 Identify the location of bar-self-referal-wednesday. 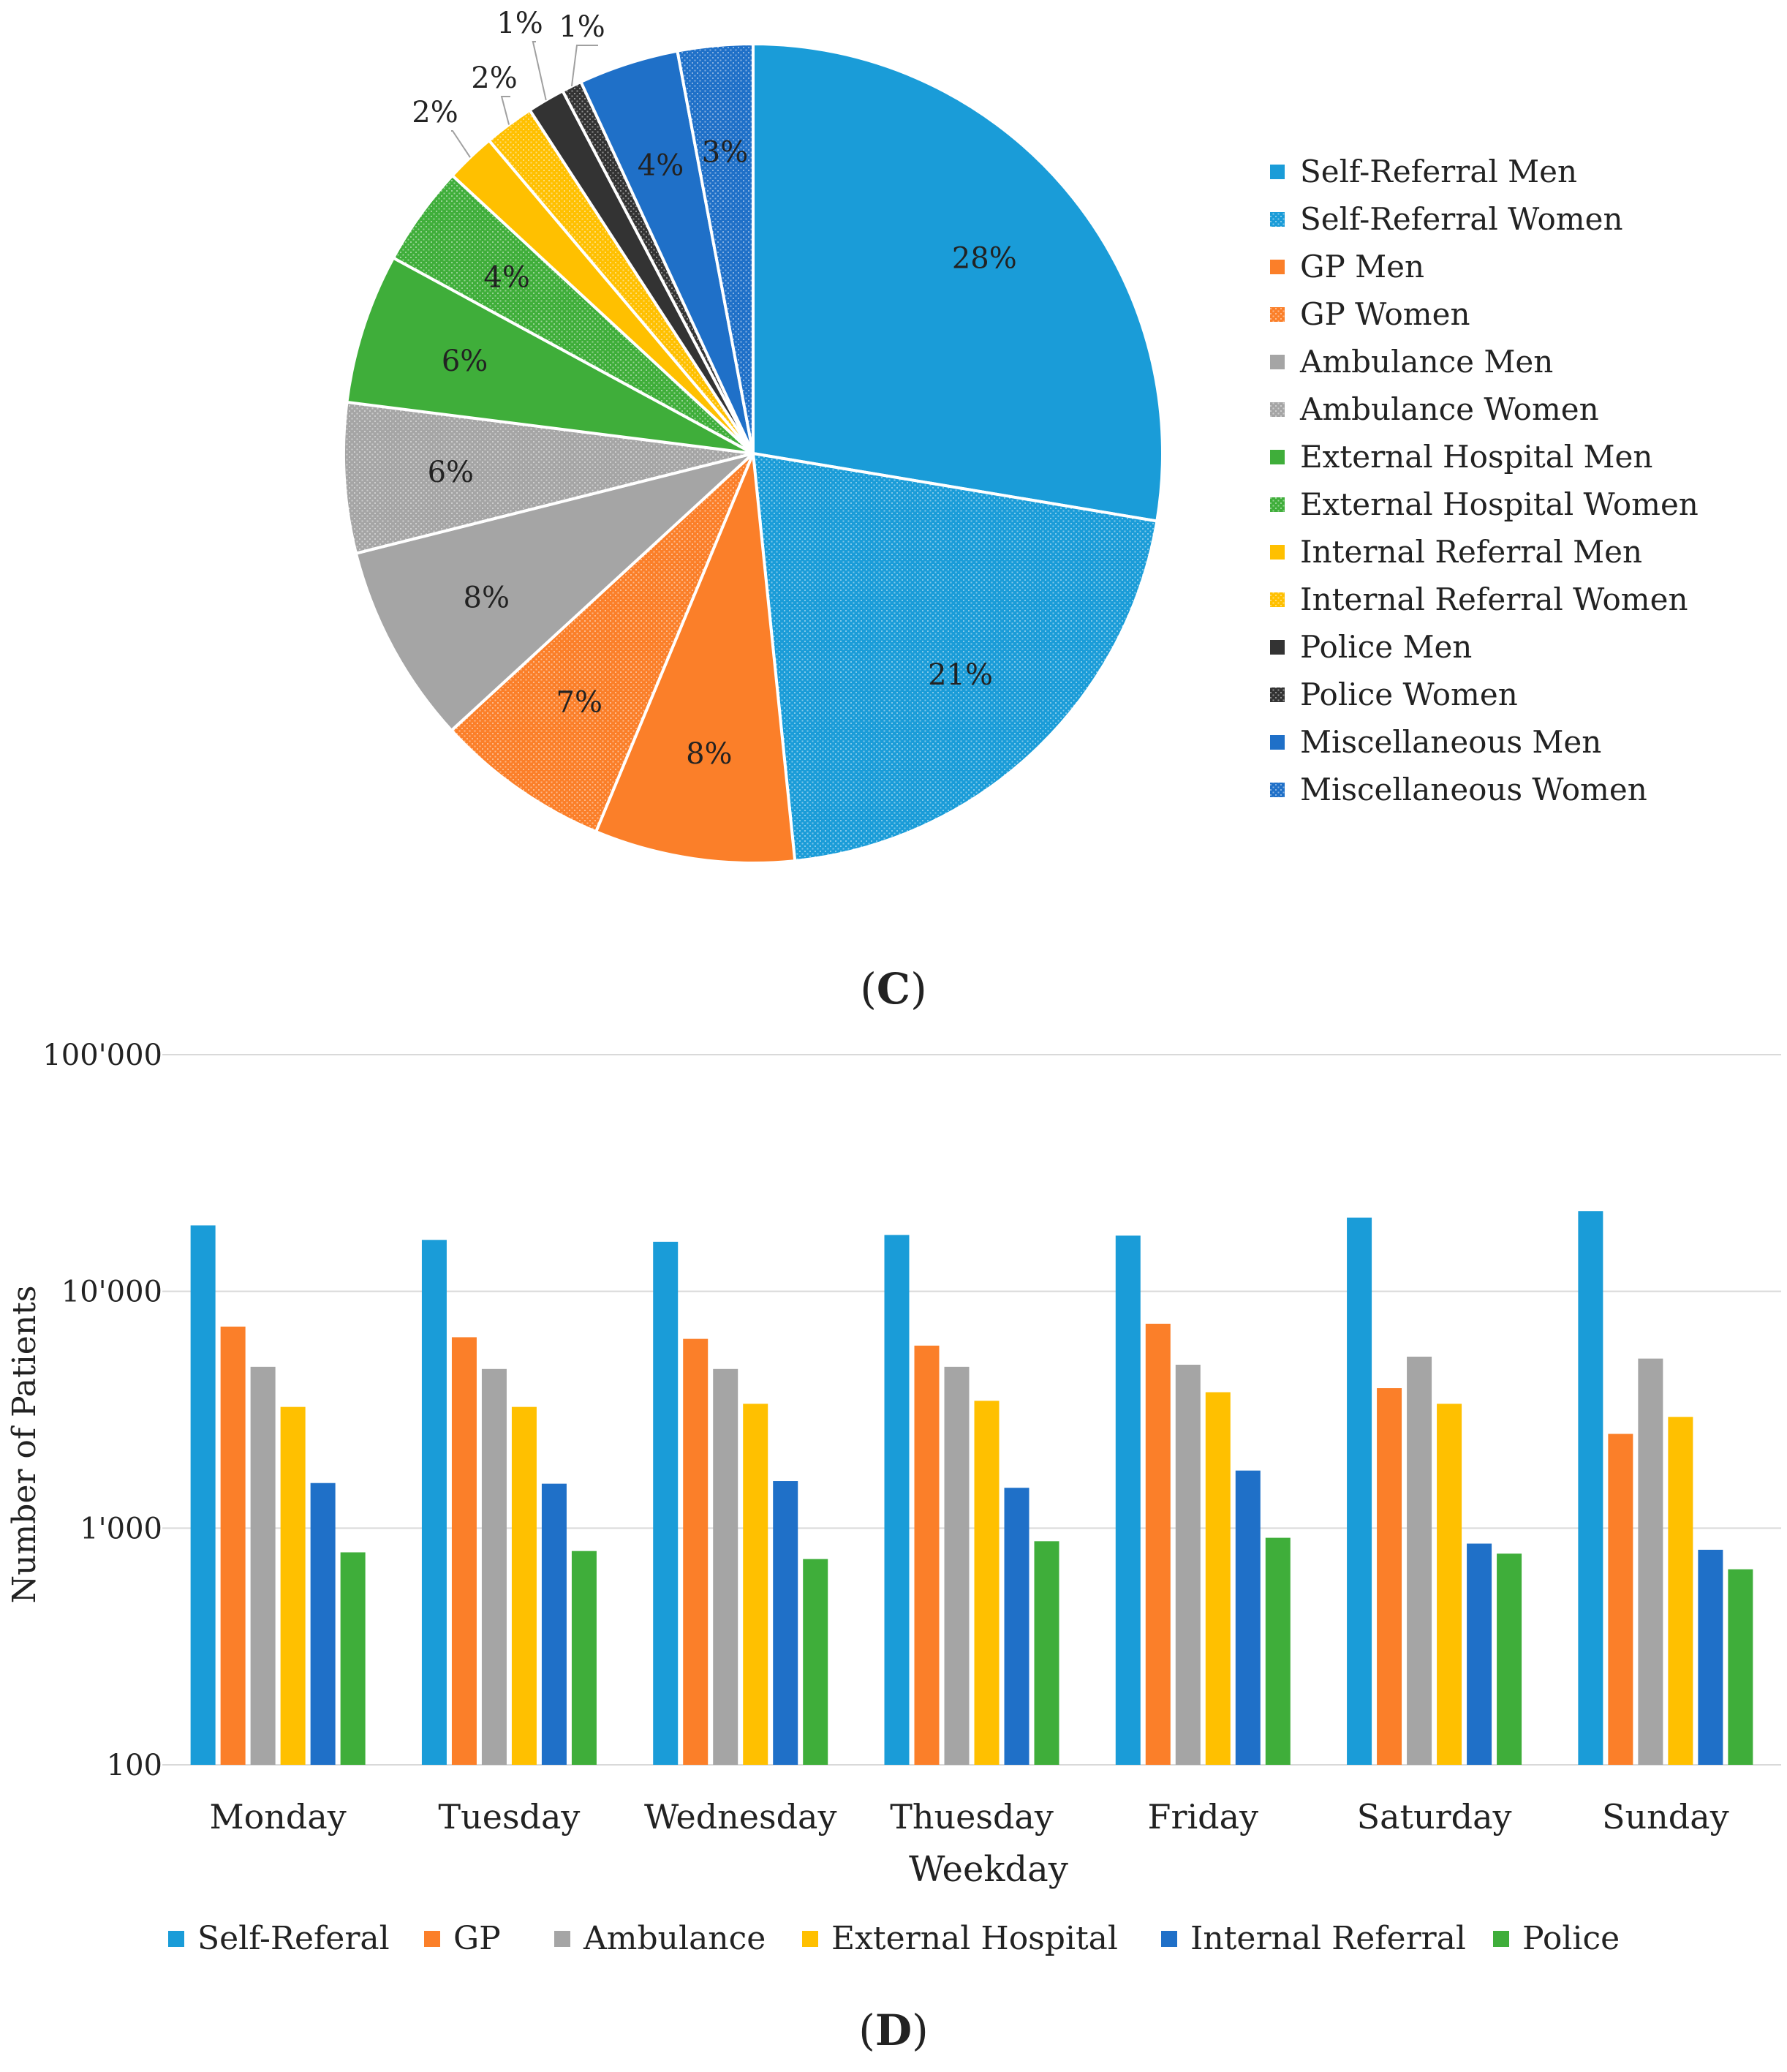
(666, 1503).